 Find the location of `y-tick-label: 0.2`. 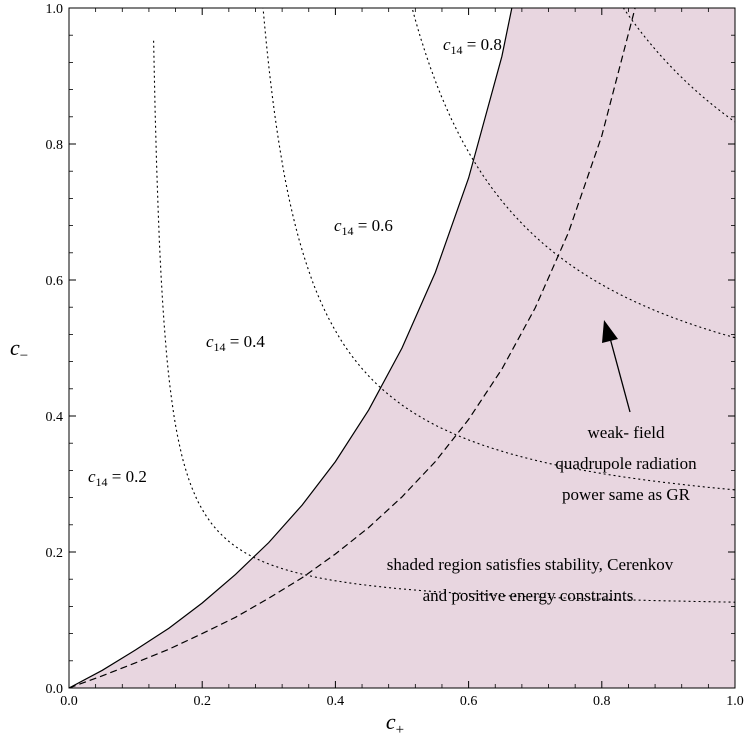

y-tick-label: 0.2 is located at coordinates (55, 553).